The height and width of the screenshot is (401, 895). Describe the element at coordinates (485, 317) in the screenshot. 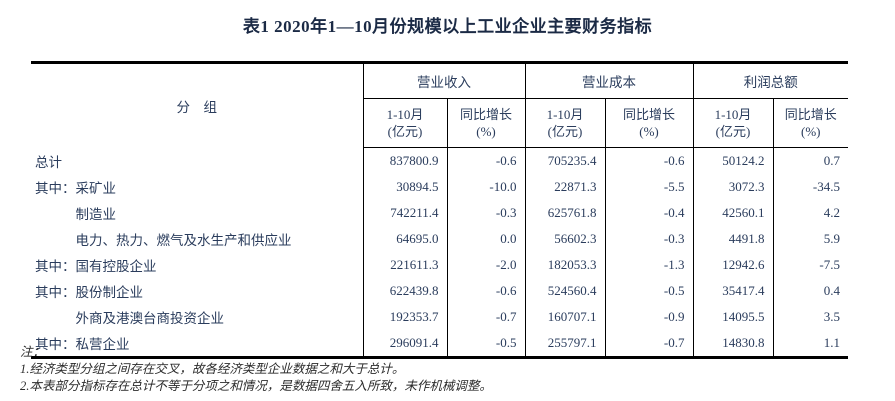

I see `revenue-growth-cell: -0.7` at that location.